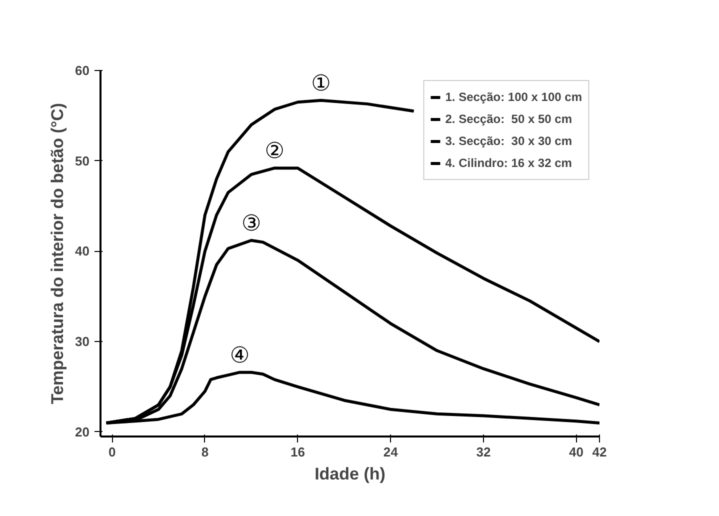  I want to click on annotation: ①, so click(321, 83).